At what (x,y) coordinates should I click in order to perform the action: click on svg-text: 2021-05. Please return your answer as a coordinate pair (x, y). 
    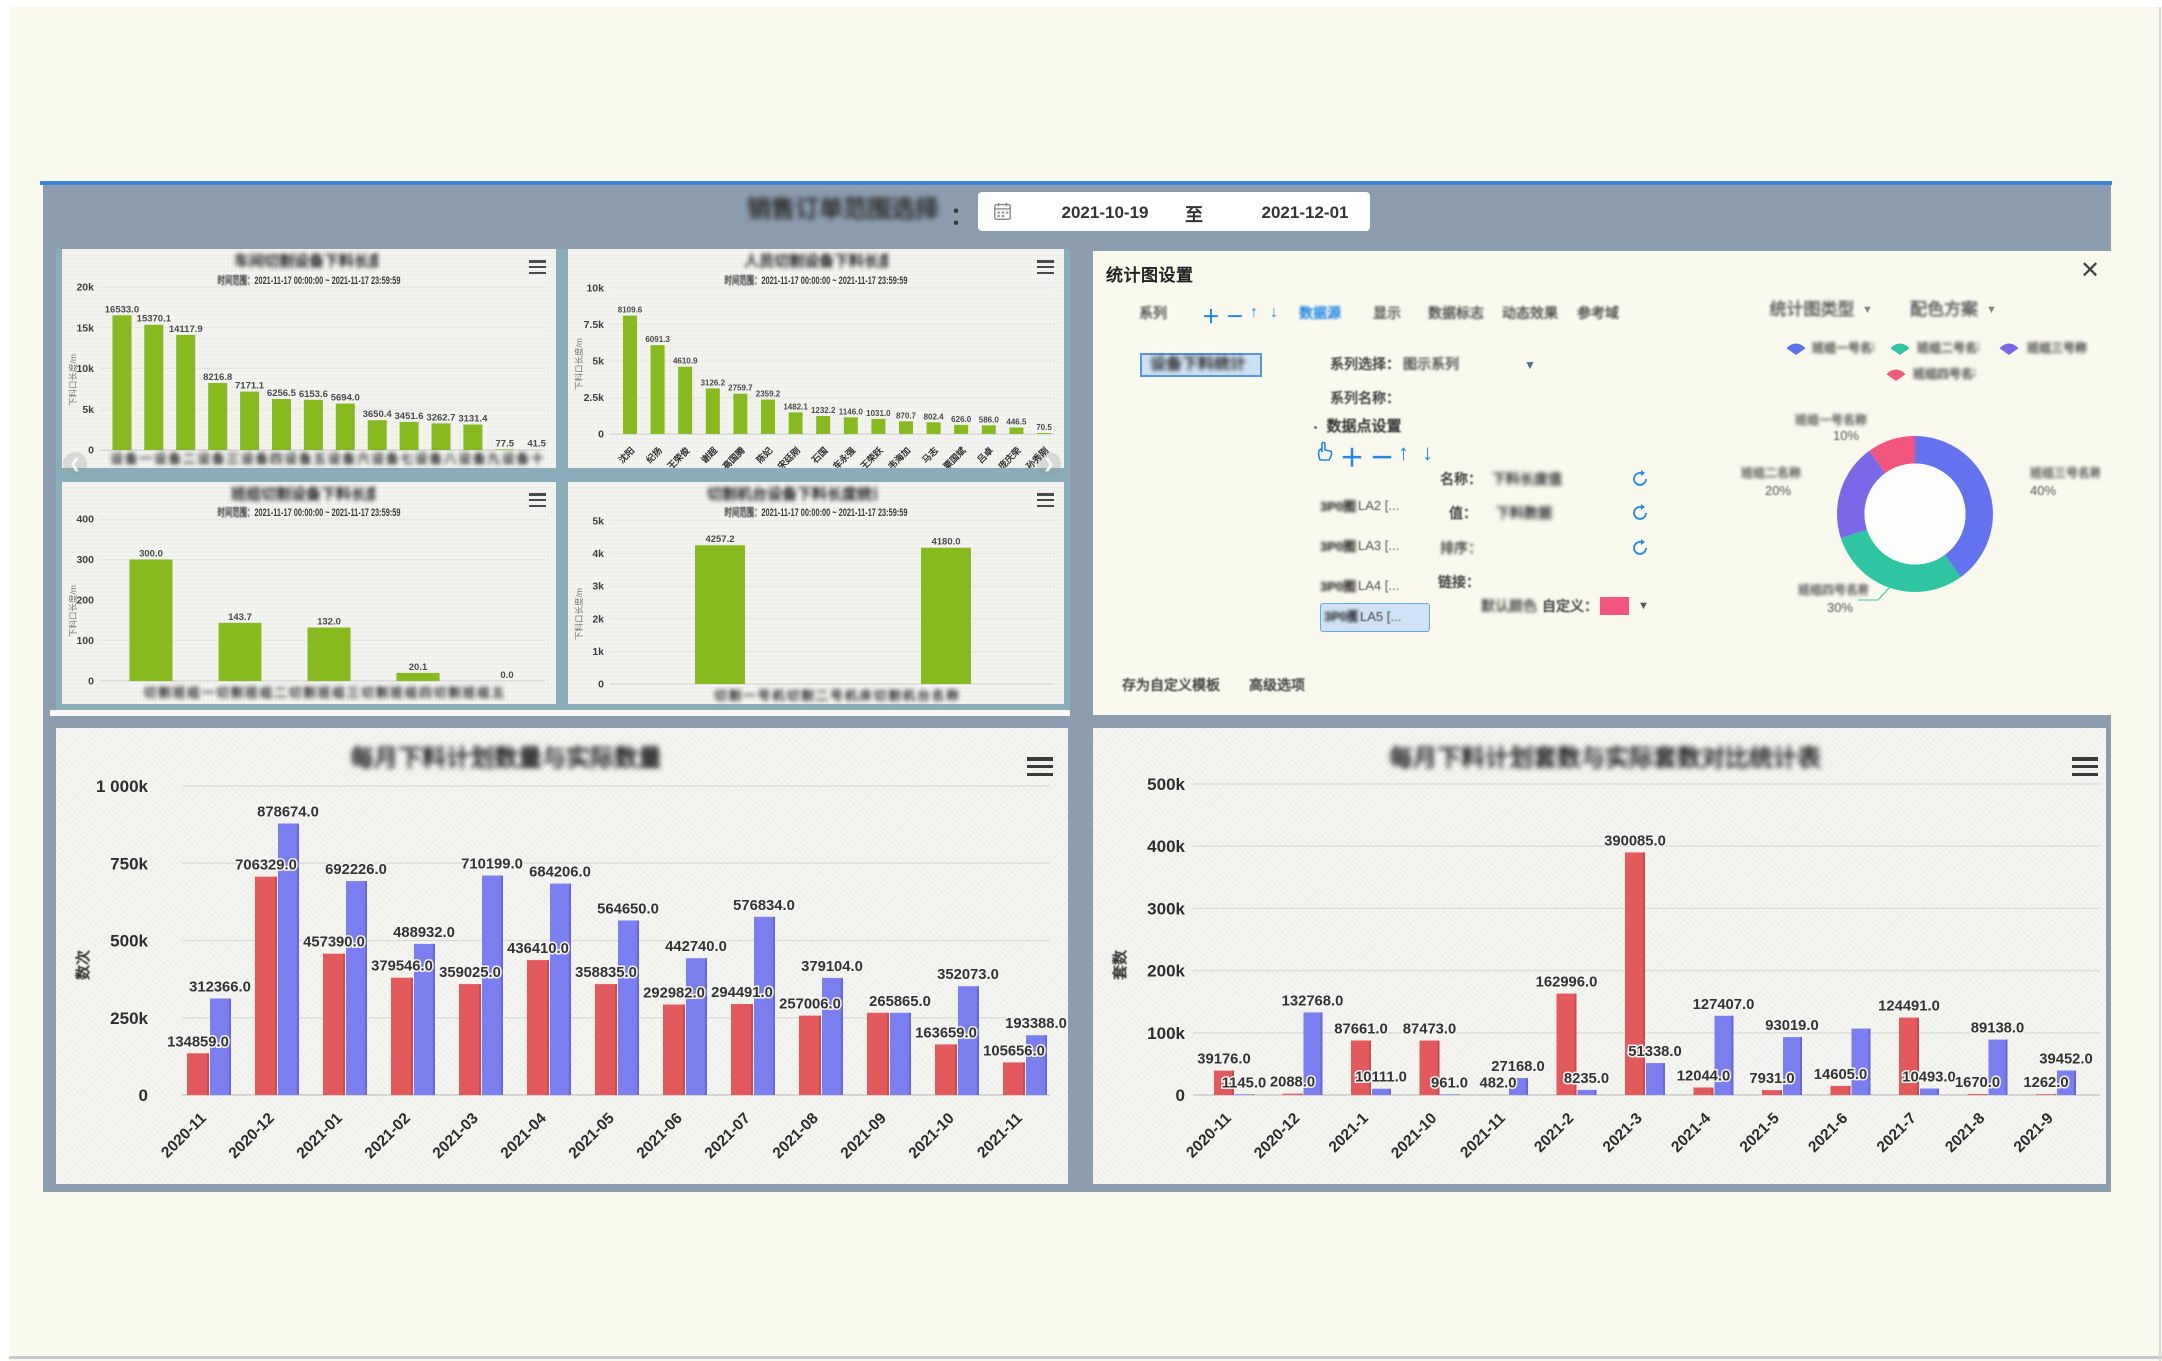
    Looking at the image, I should click on (592, 1136).